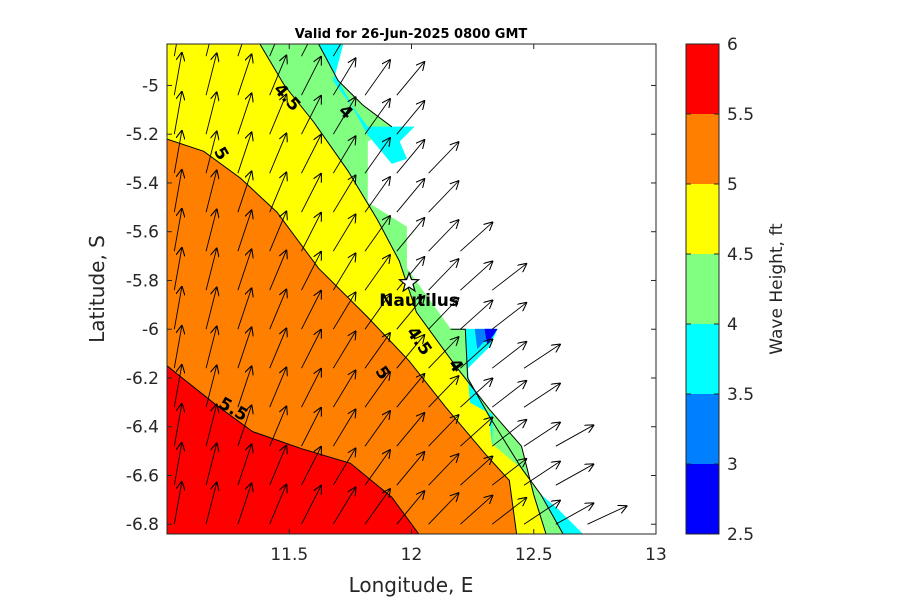 The width and height of the screenshot is (900, 600). I want to click on chart-title: Valid for 26-Jun-2025 0800 GMT, so click(411, 34).